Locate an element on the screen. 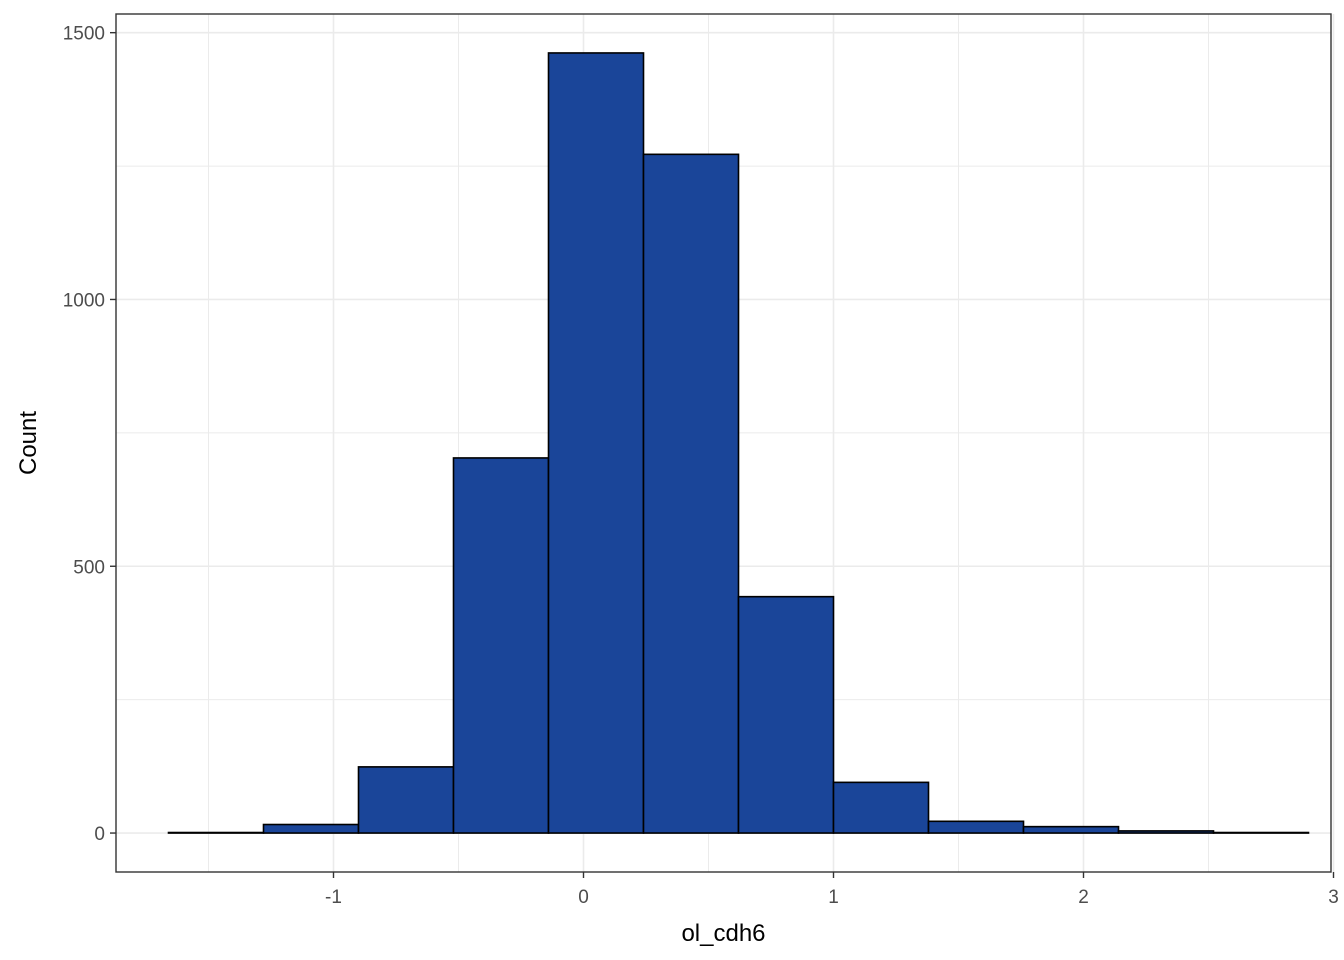 Image resolution: width=1344 pixels, height=960 pixels. x-axis-title: ol_cdh6 is located at coordinates (723, 933).